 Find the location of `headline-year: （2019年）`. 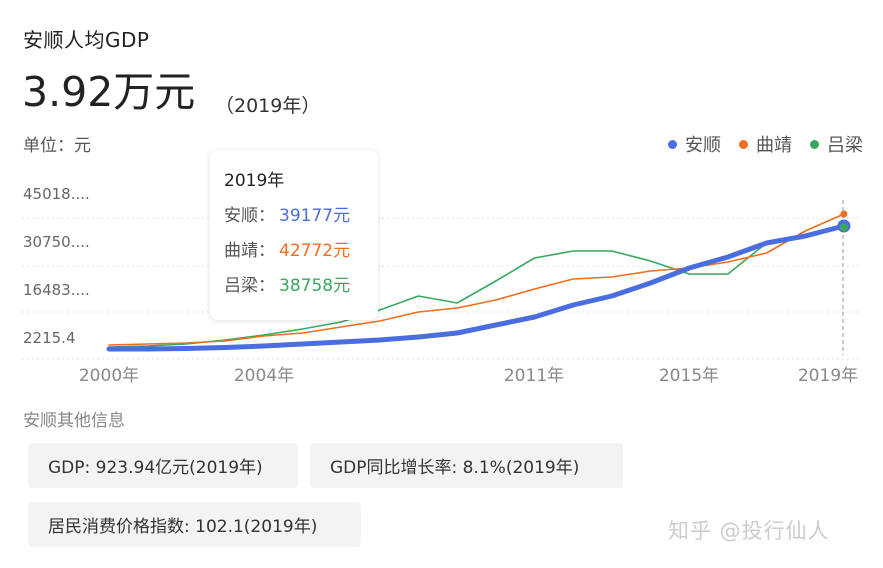

headline-year: （2019年） is located at coordinates (268, 106).